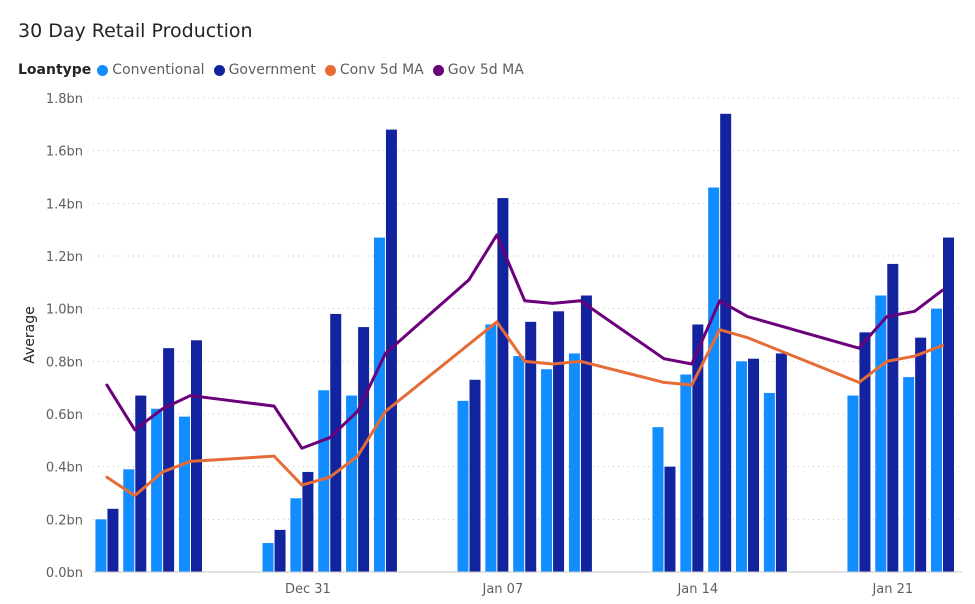  Describe the element at coordinates (135, 31) in the screenshot. I see `chart-title: 30 Day Retail Production` at that location.